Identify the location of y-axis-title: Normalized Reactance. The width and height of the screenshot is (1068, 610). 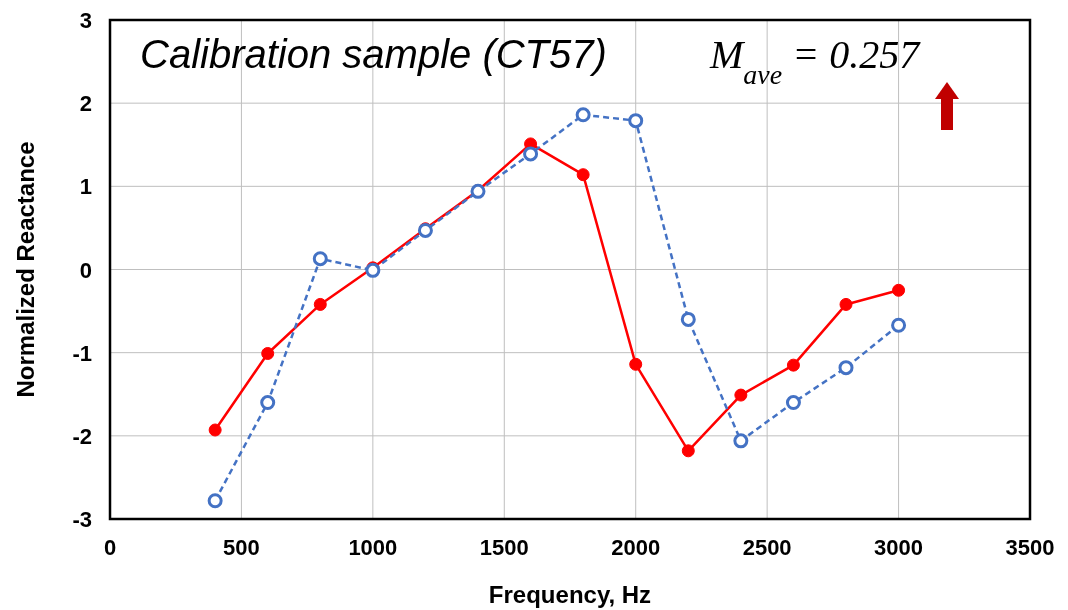
(25, 269).